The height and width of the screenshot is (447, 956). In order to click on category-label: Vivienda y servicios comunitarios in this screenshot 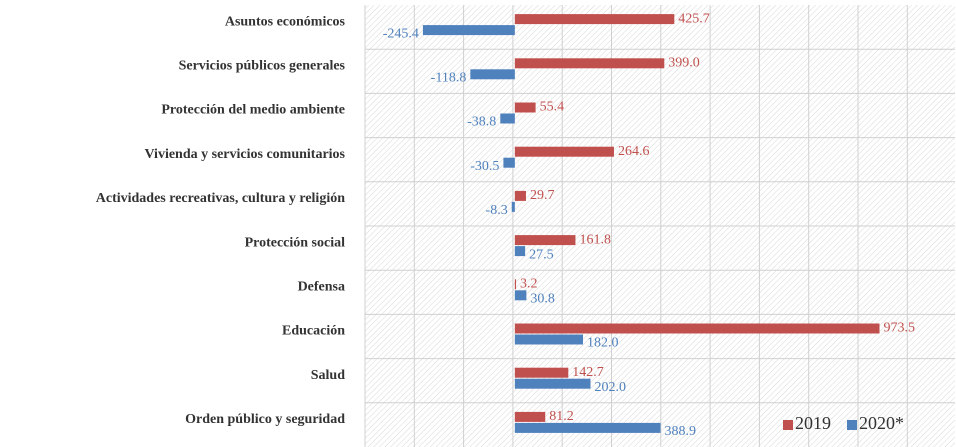, I will do `click(244, 154)`.